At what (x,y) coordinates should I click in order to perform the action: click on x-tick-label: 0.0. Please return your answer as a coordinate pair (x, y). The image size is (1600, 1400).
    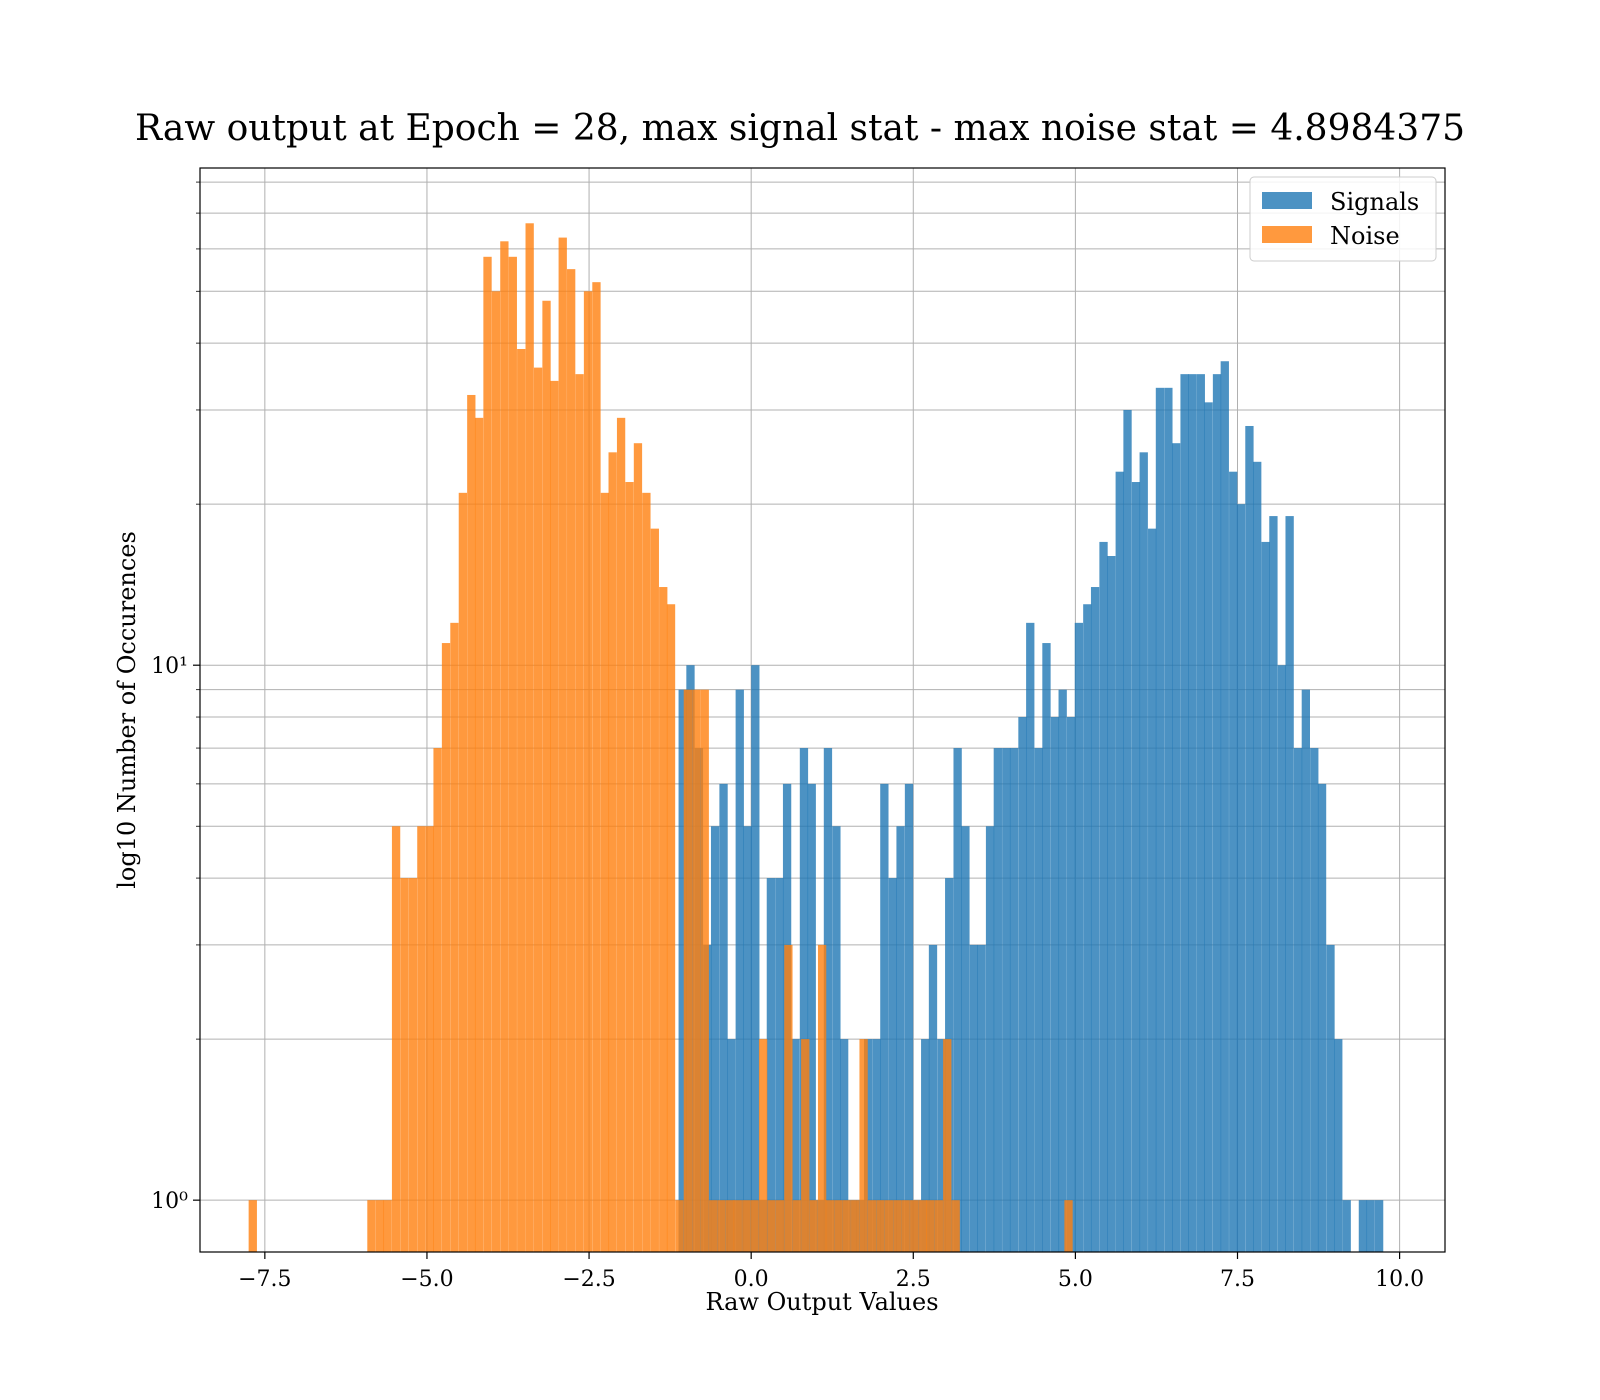
    Looking at the image, I should click on (751, 1279).